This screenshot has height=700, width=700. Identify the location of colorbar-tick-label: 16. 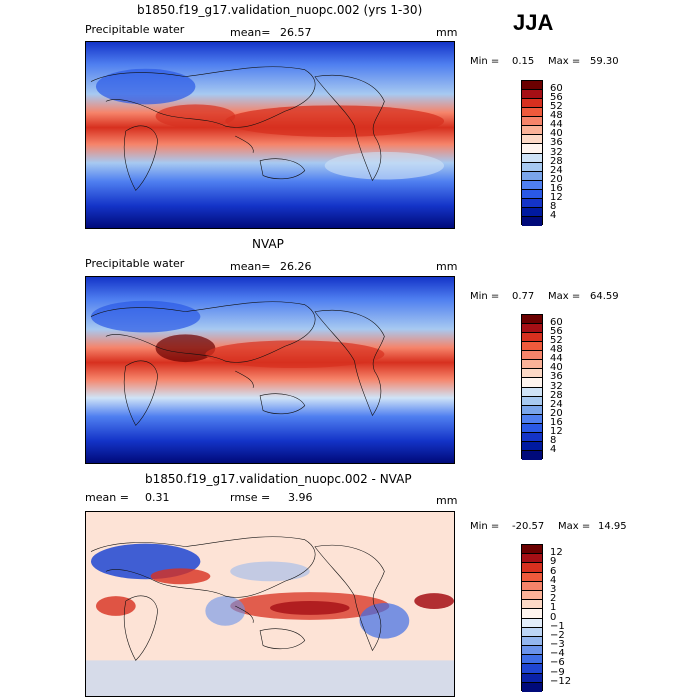
(556, 422).